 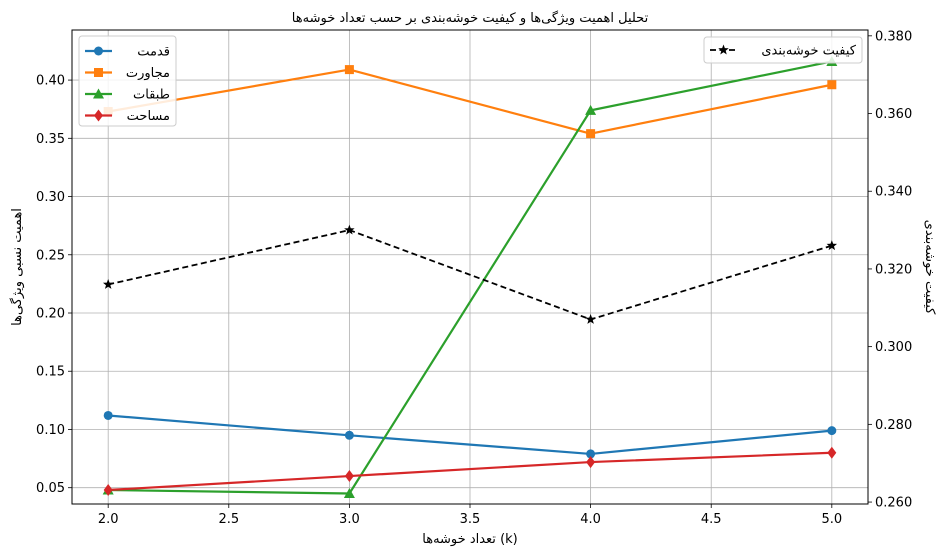 What do you see at coordinates (893, 503) in the screenshot?
I see `y2-tick-label: 0.260` at bounding box center [893, 503].